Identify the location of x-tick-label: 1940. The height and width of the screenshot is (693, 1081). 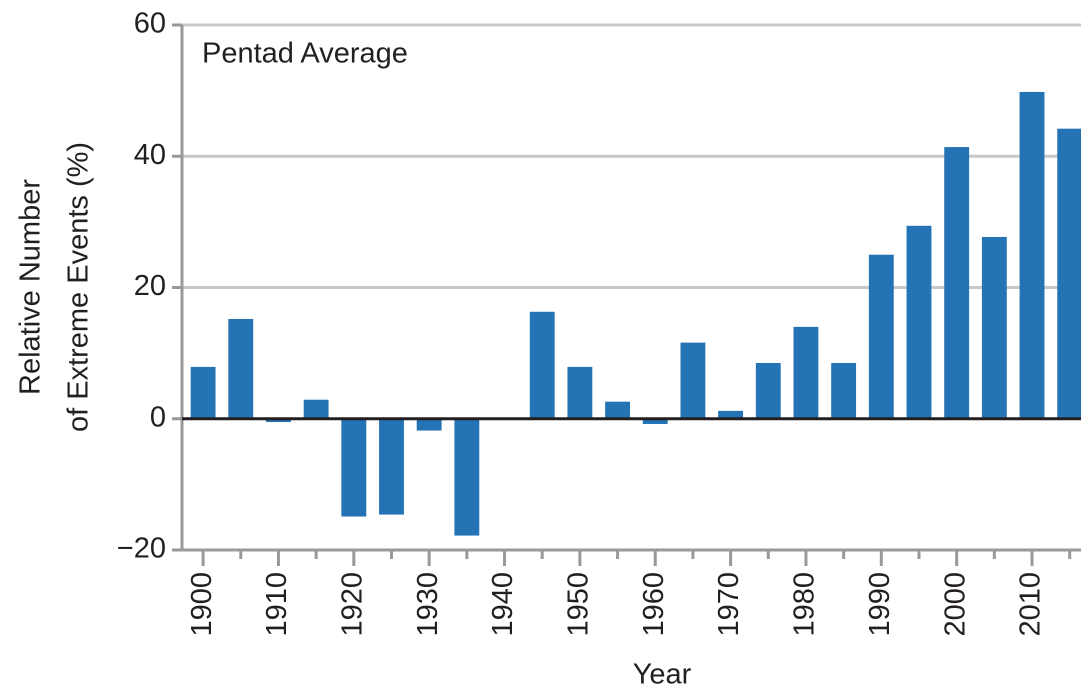
(503, 604).